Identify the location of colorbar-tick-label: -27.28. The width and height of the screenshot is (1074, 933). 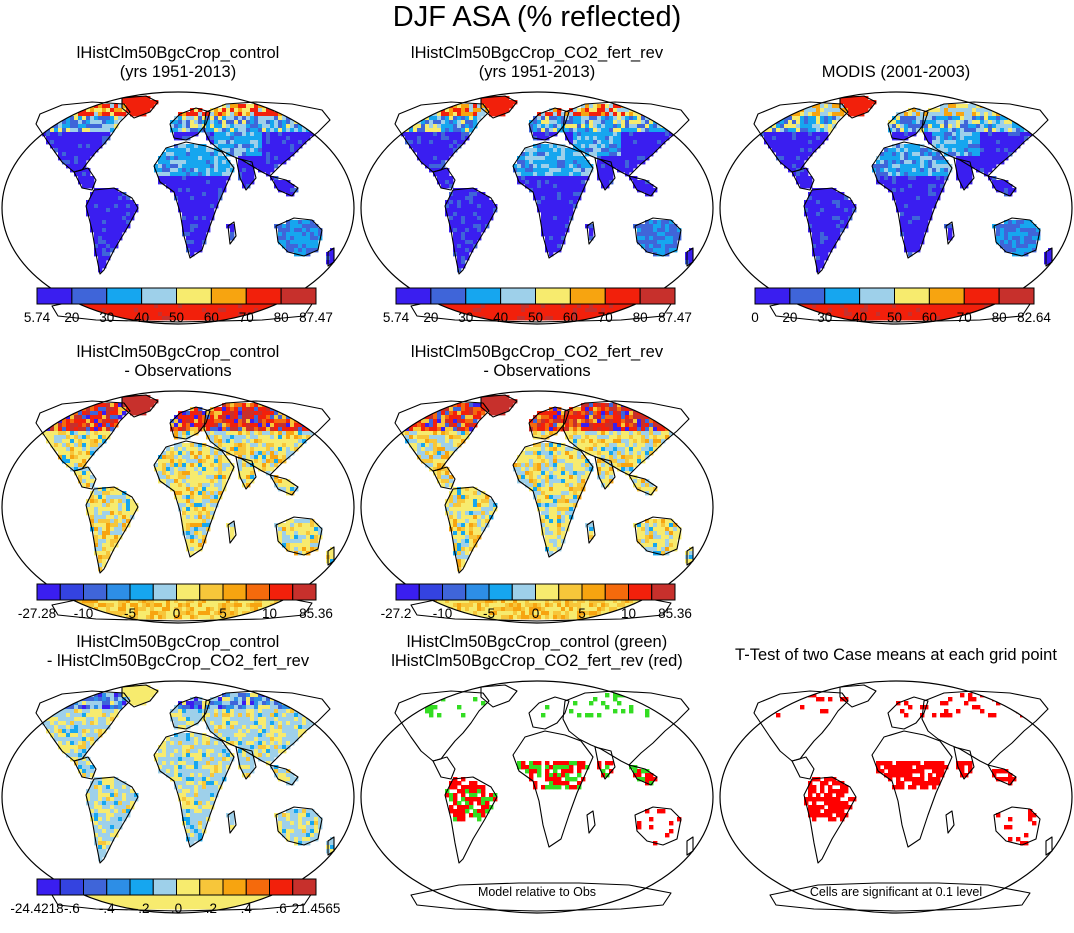
(37, 613).